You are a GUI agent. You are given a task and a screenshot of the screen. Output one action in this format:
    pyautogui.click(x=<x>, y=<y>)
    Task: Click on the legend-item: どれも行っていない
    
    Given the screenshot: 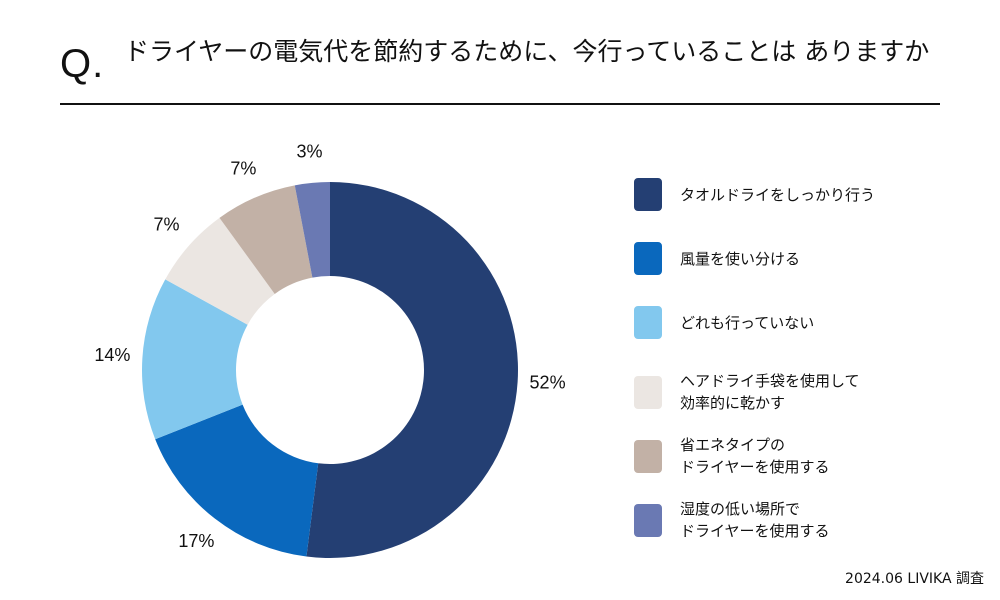 What is the action you would take?
    pyautogui.click(x=784, y=322)
    